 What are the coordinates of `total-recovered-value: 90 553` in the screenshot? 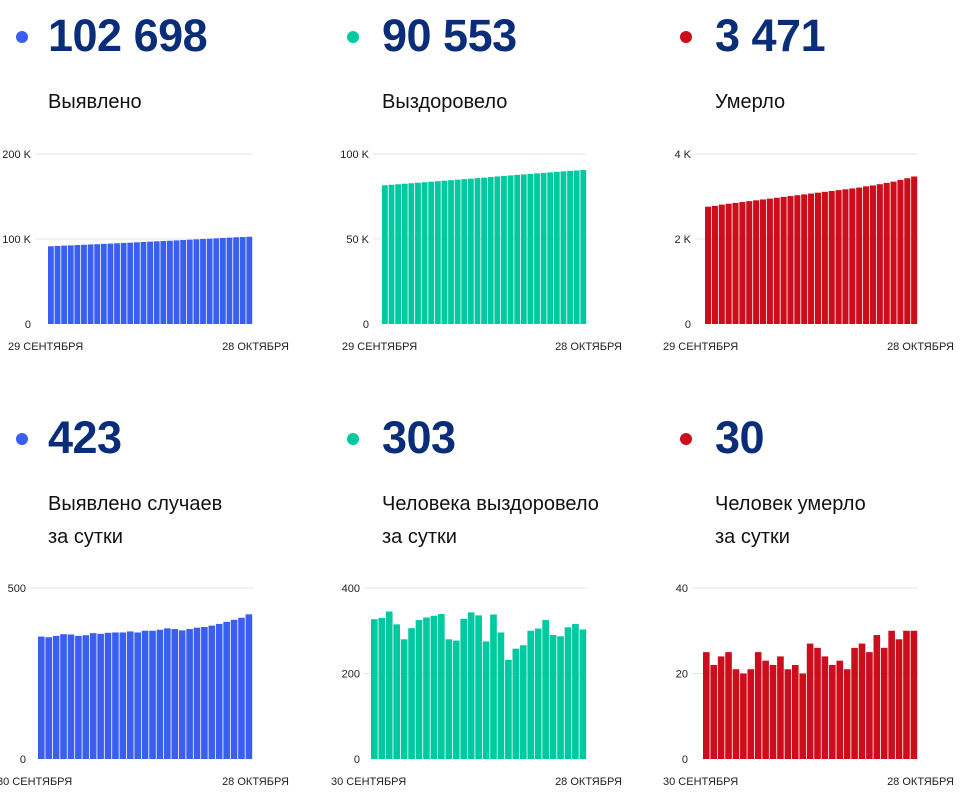 It's located at (449, 35).